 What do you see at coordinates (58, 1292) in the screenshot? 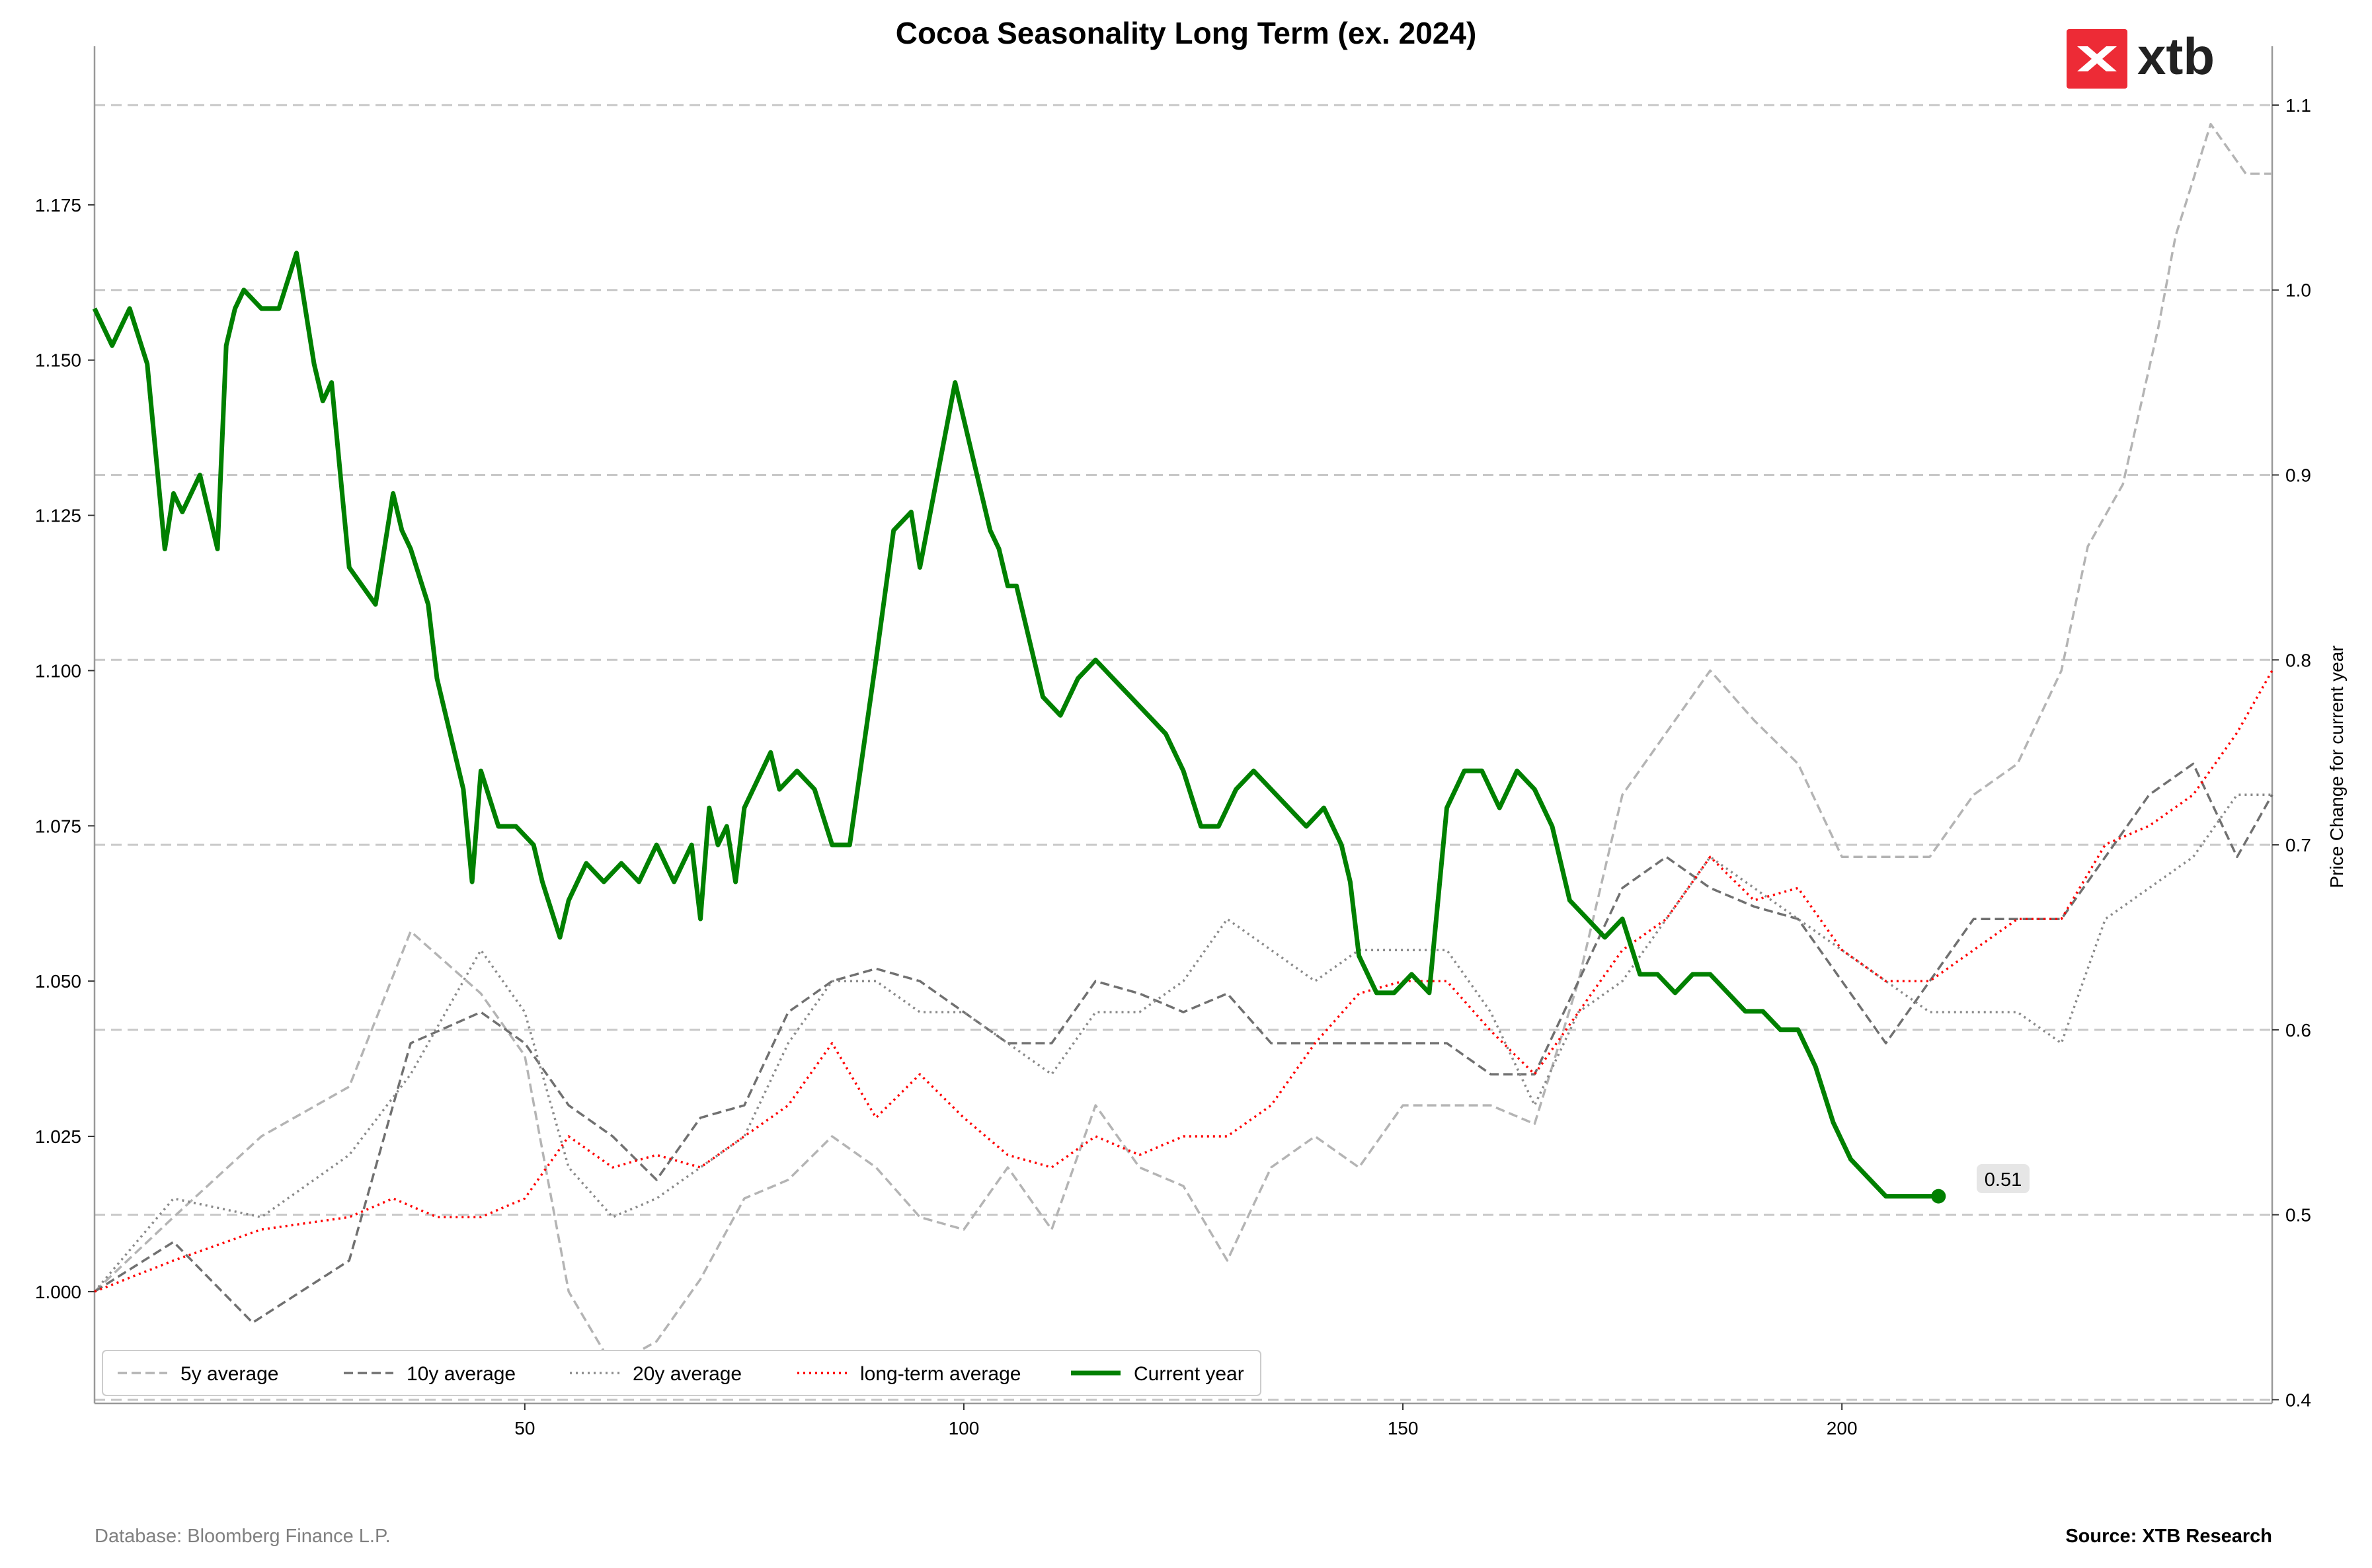
I see `left-tick-label: 1.000` at bounding box center [58, 1292].